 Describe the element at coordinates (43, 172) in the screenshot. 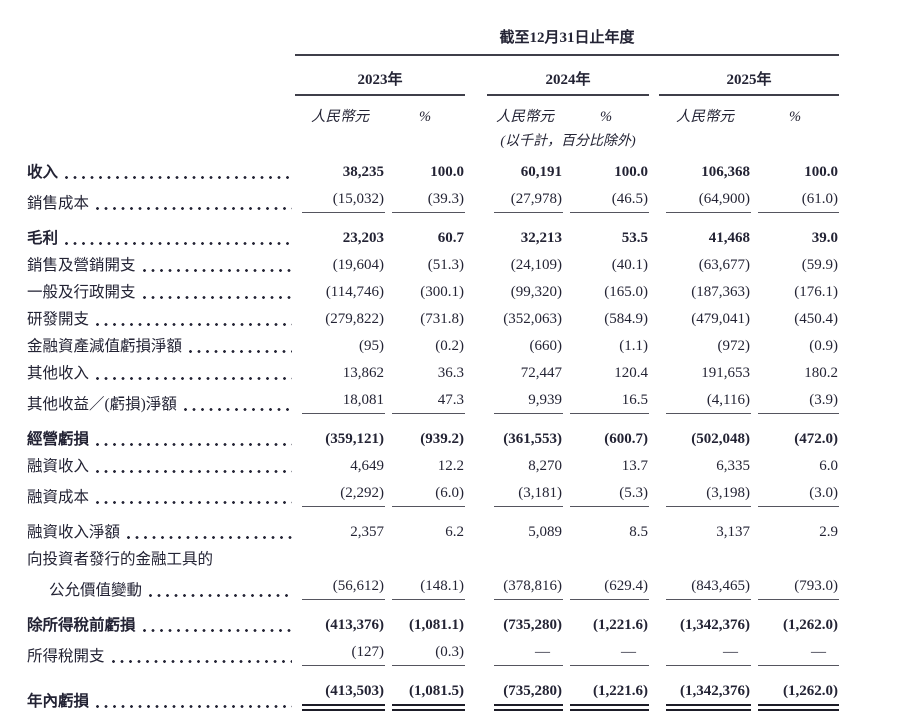

I see `row-label: 收入` at that location.